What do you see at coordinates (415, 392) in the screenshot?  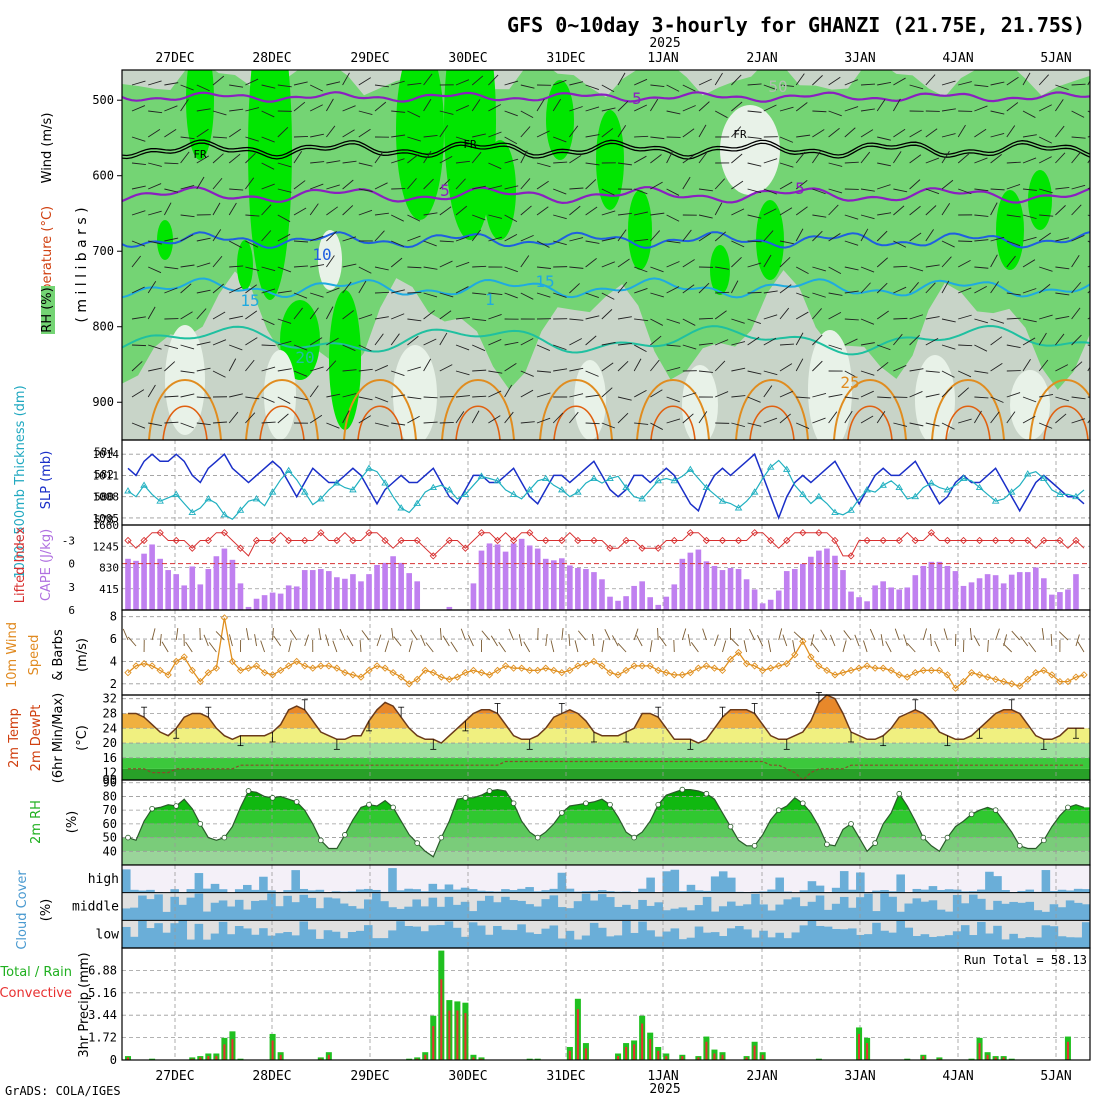 I see `rh-low-region` at bounding box center [415, 392].